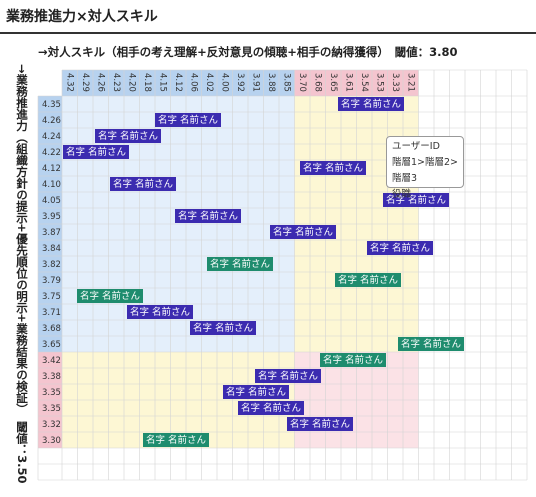  I want to click on tooltip-user-id: ユーザーID, so click(416, 146).